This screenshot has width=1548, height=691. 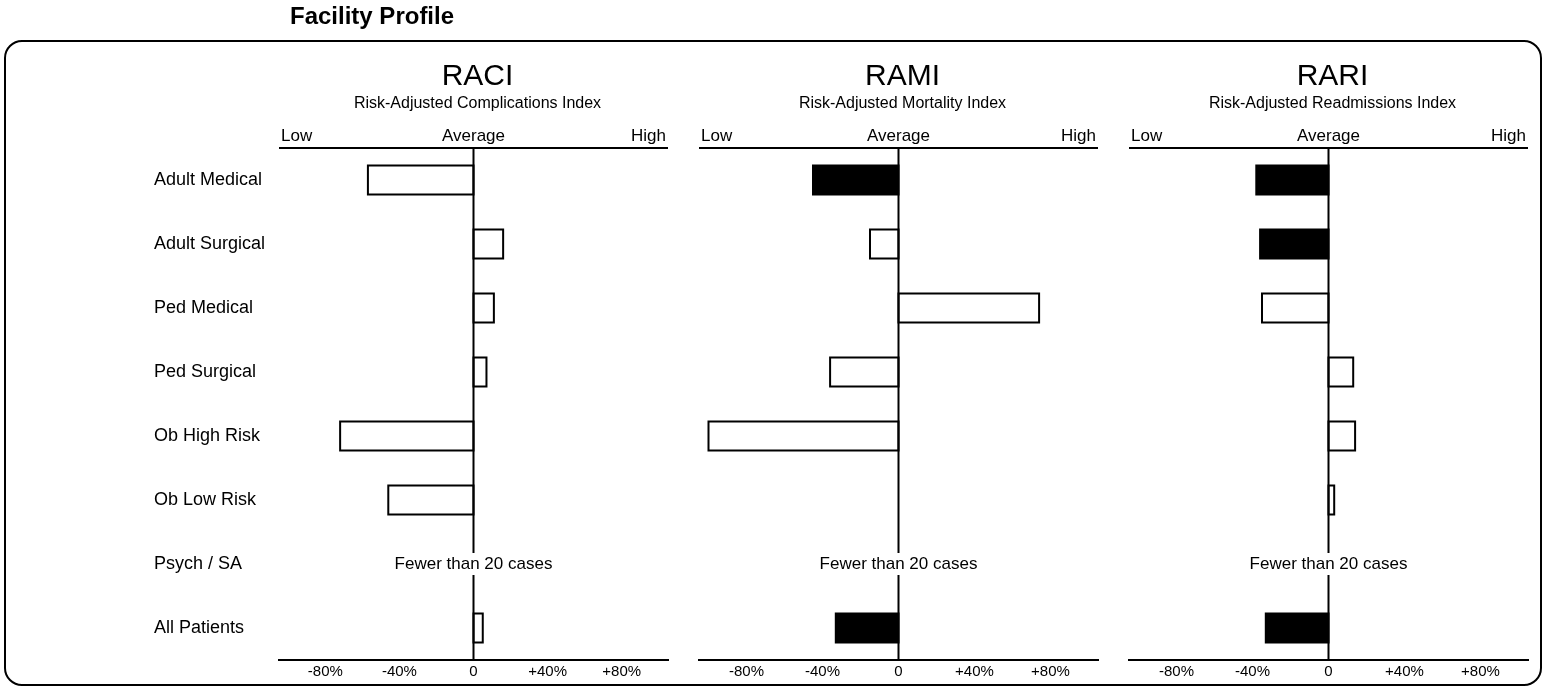 What do you see at coordinates (198, 562) in the screenshot?
I see `y-tick-label: Psych / SA` at bounding box center [198, 562].